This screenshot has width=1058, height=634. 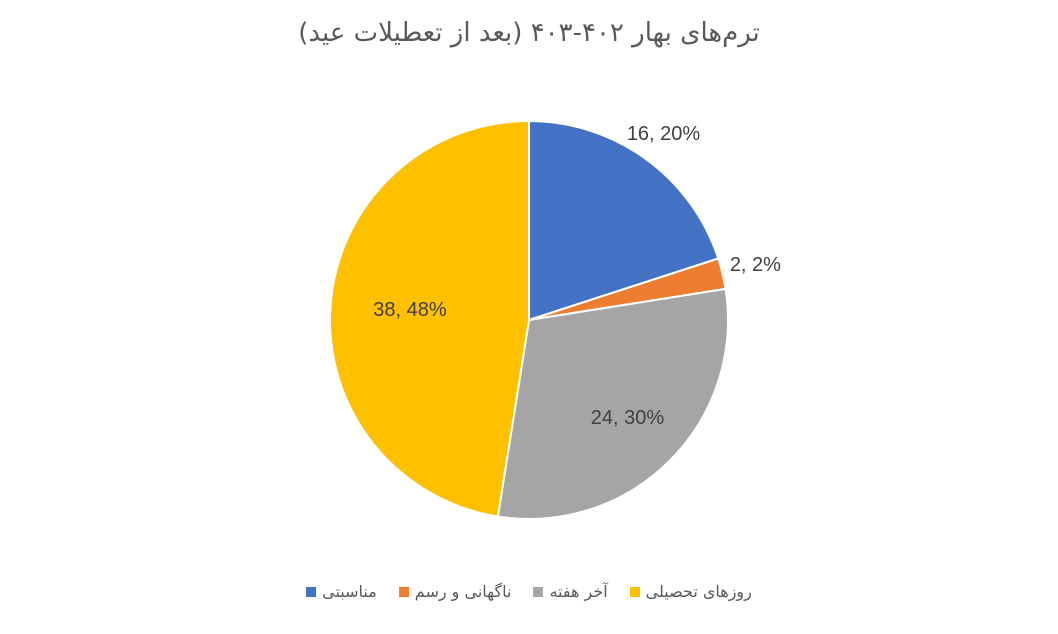 What do you see at coordinates (410, 310) in the screenshot?
I see `data-label: 38, 48%` at bounding box center [410, 310].